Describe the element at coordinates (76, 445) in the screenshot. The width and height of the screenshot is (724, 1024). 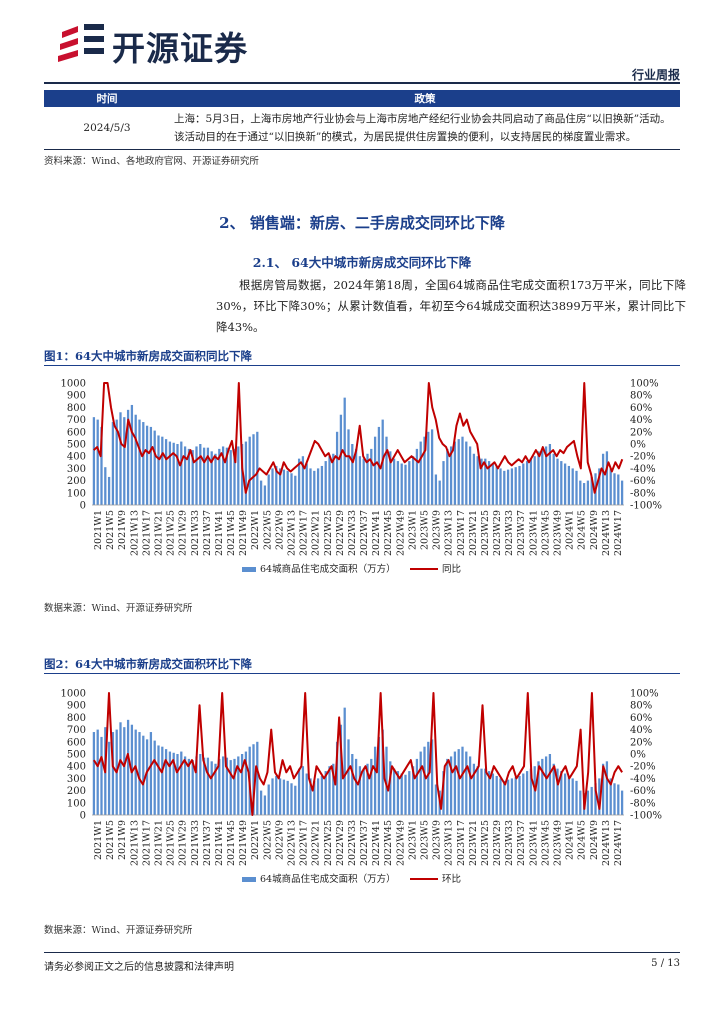
I see `y-left-tick-label: 500` at that location.